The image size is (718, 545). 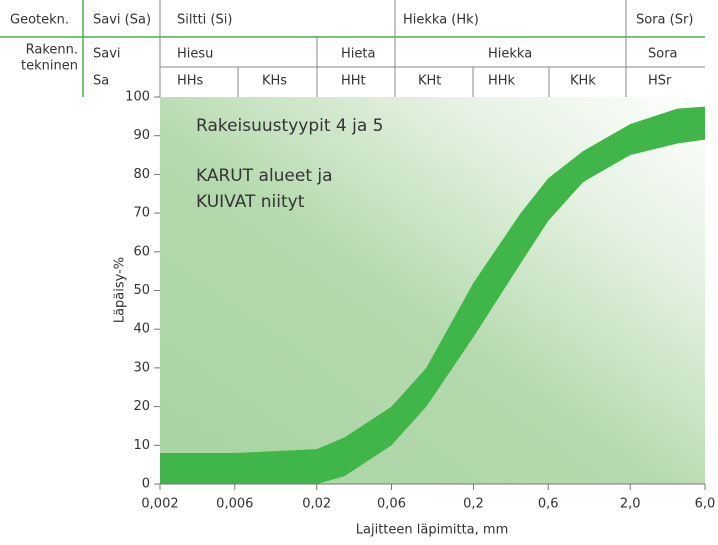 I want to click on header-abbrev: HHk, so click(x=502, y=81).